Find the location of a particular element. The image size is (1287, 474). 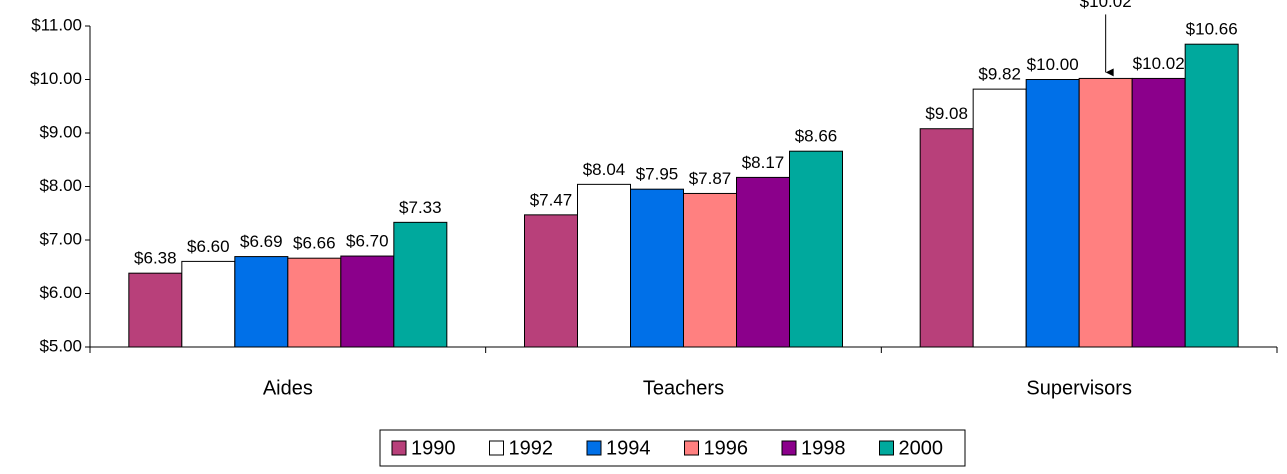

data-label: $7.33 is located at coordinates (420, 207).